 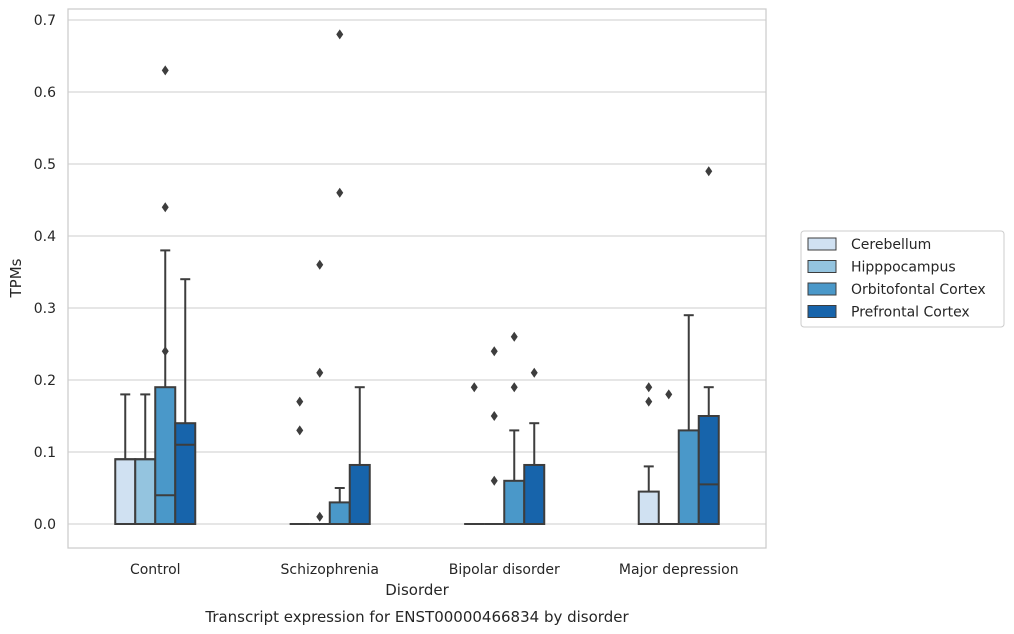 What do you see at coordinates (891, 245) in the screenshot?
I see `legend-label: Cerebellum` at bounding box center [891, 245].